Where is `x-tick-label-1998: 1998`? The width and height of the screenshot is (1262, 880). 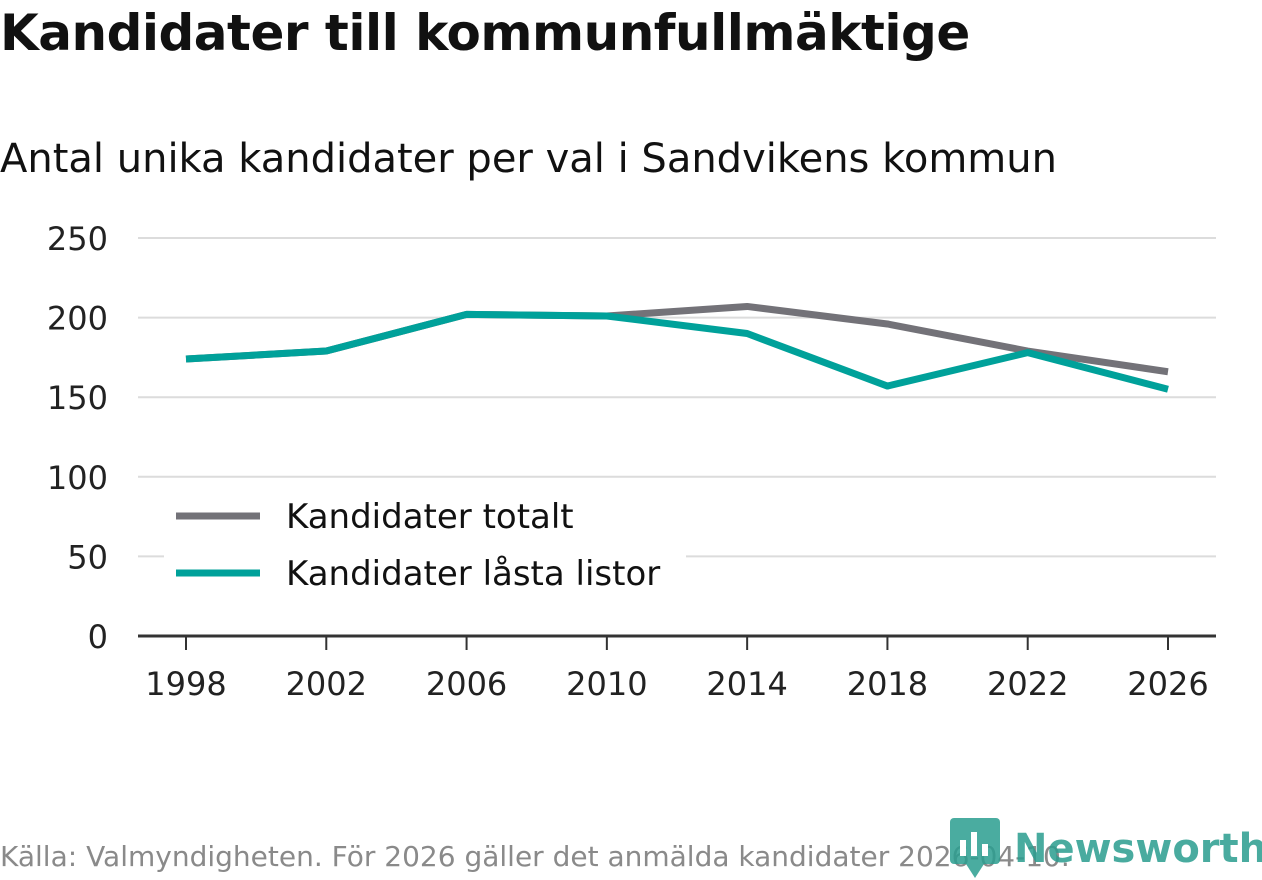 x-tick-label-1998: 1998 is located at coordinates (185, 684).